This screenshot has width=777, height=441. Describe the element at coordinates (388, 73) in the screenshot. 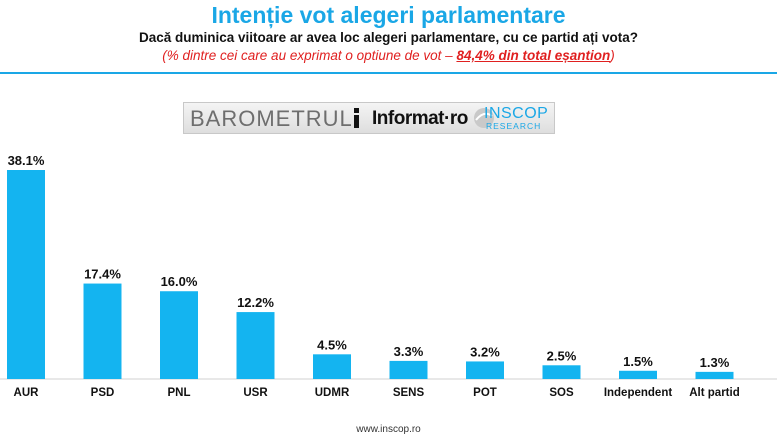

I see `header-divider` at that location.